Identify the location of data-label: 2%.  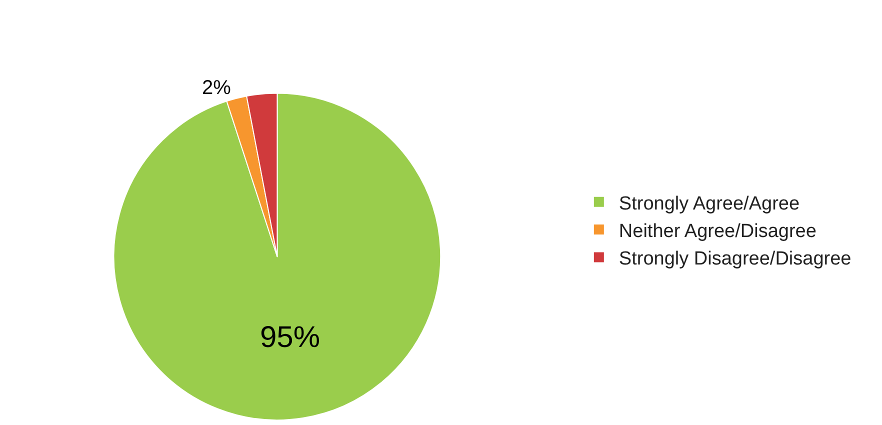
(217, 88).